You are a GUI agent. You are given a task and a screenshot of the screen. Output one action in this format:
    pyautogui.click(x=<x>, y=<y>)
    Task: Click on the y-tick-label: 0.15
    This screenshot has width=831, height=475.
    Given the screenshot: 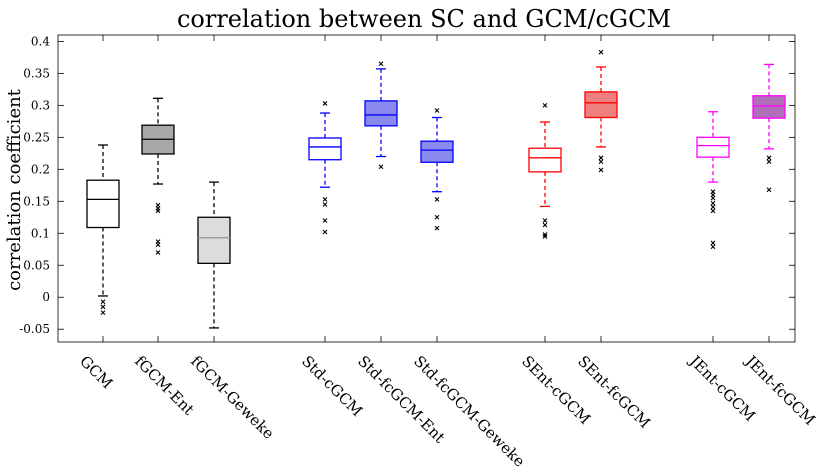 What is the action you would take?
    pyautogui.click(x=36, y=201)
    